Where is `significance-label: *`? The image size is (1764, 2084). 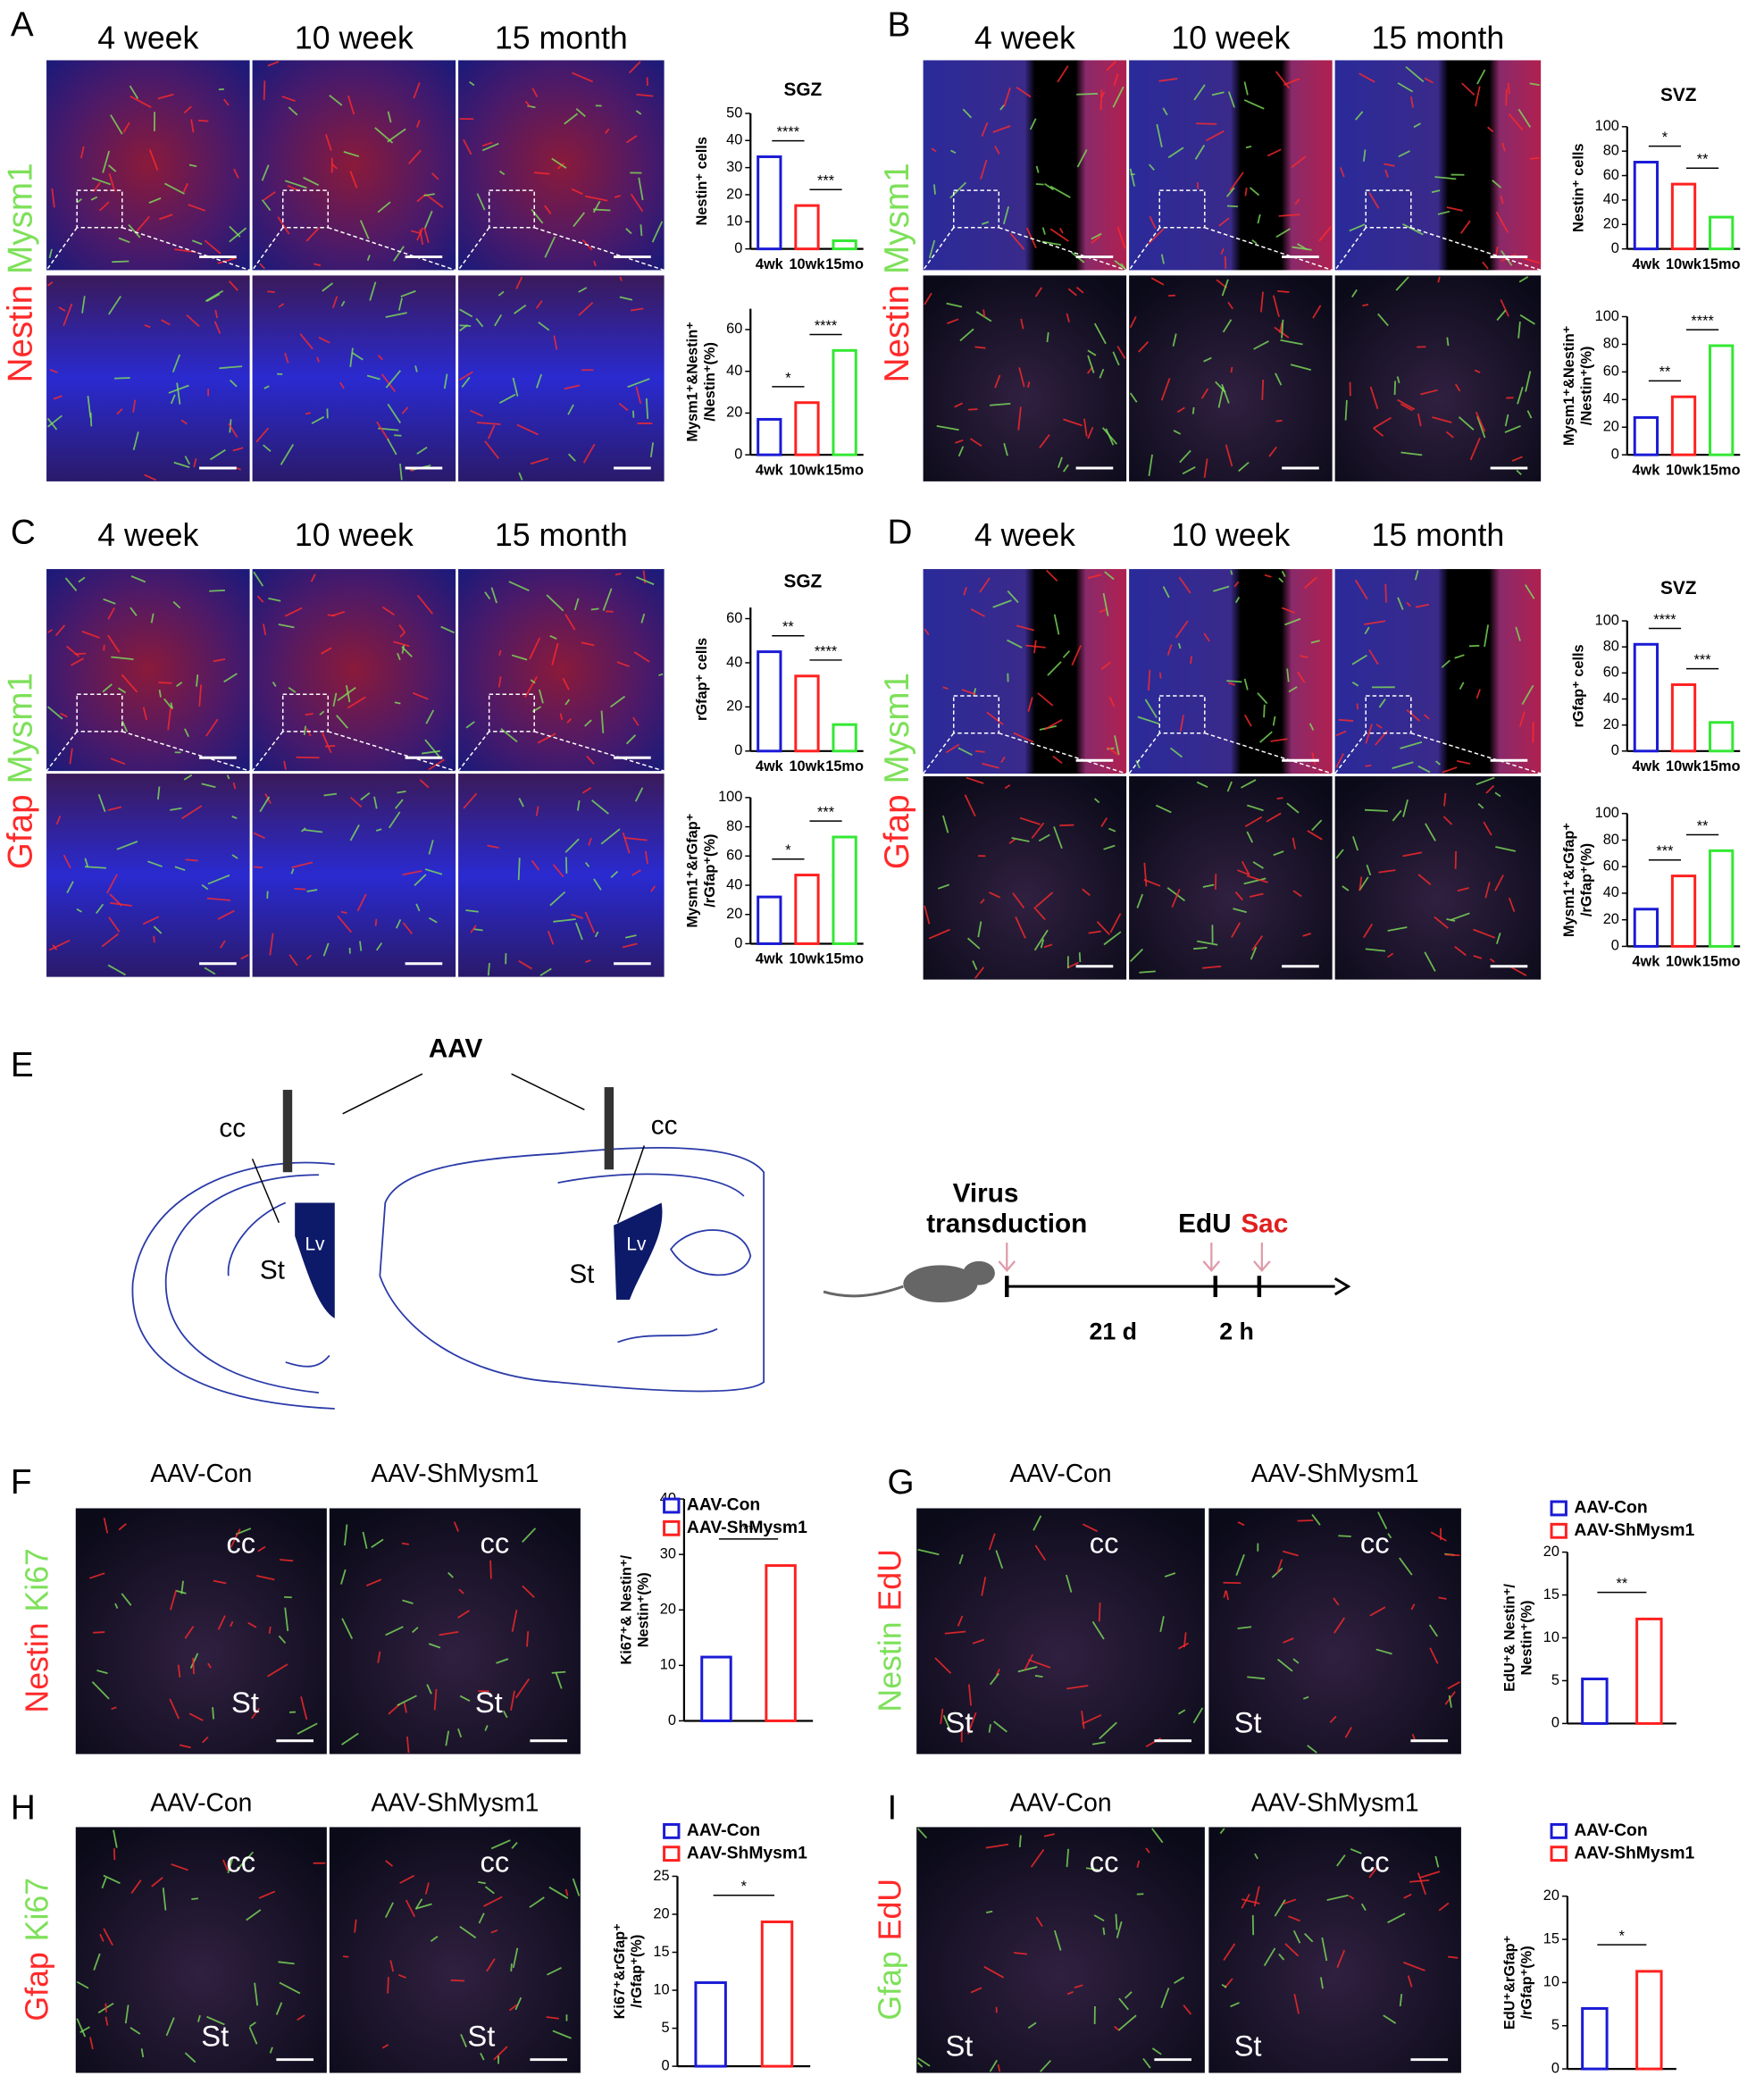
significance-label: * is located at coordinates (1622, 1937).